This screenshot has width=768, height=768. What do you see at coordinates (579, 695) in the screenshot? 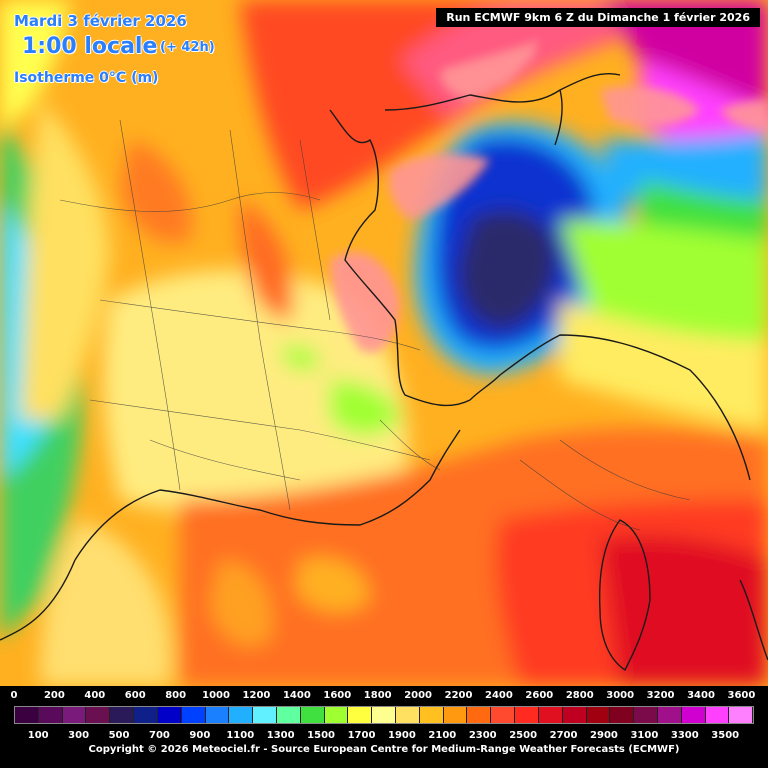
I see `legend-top-label: 2800` at bounding box center [579, 695].